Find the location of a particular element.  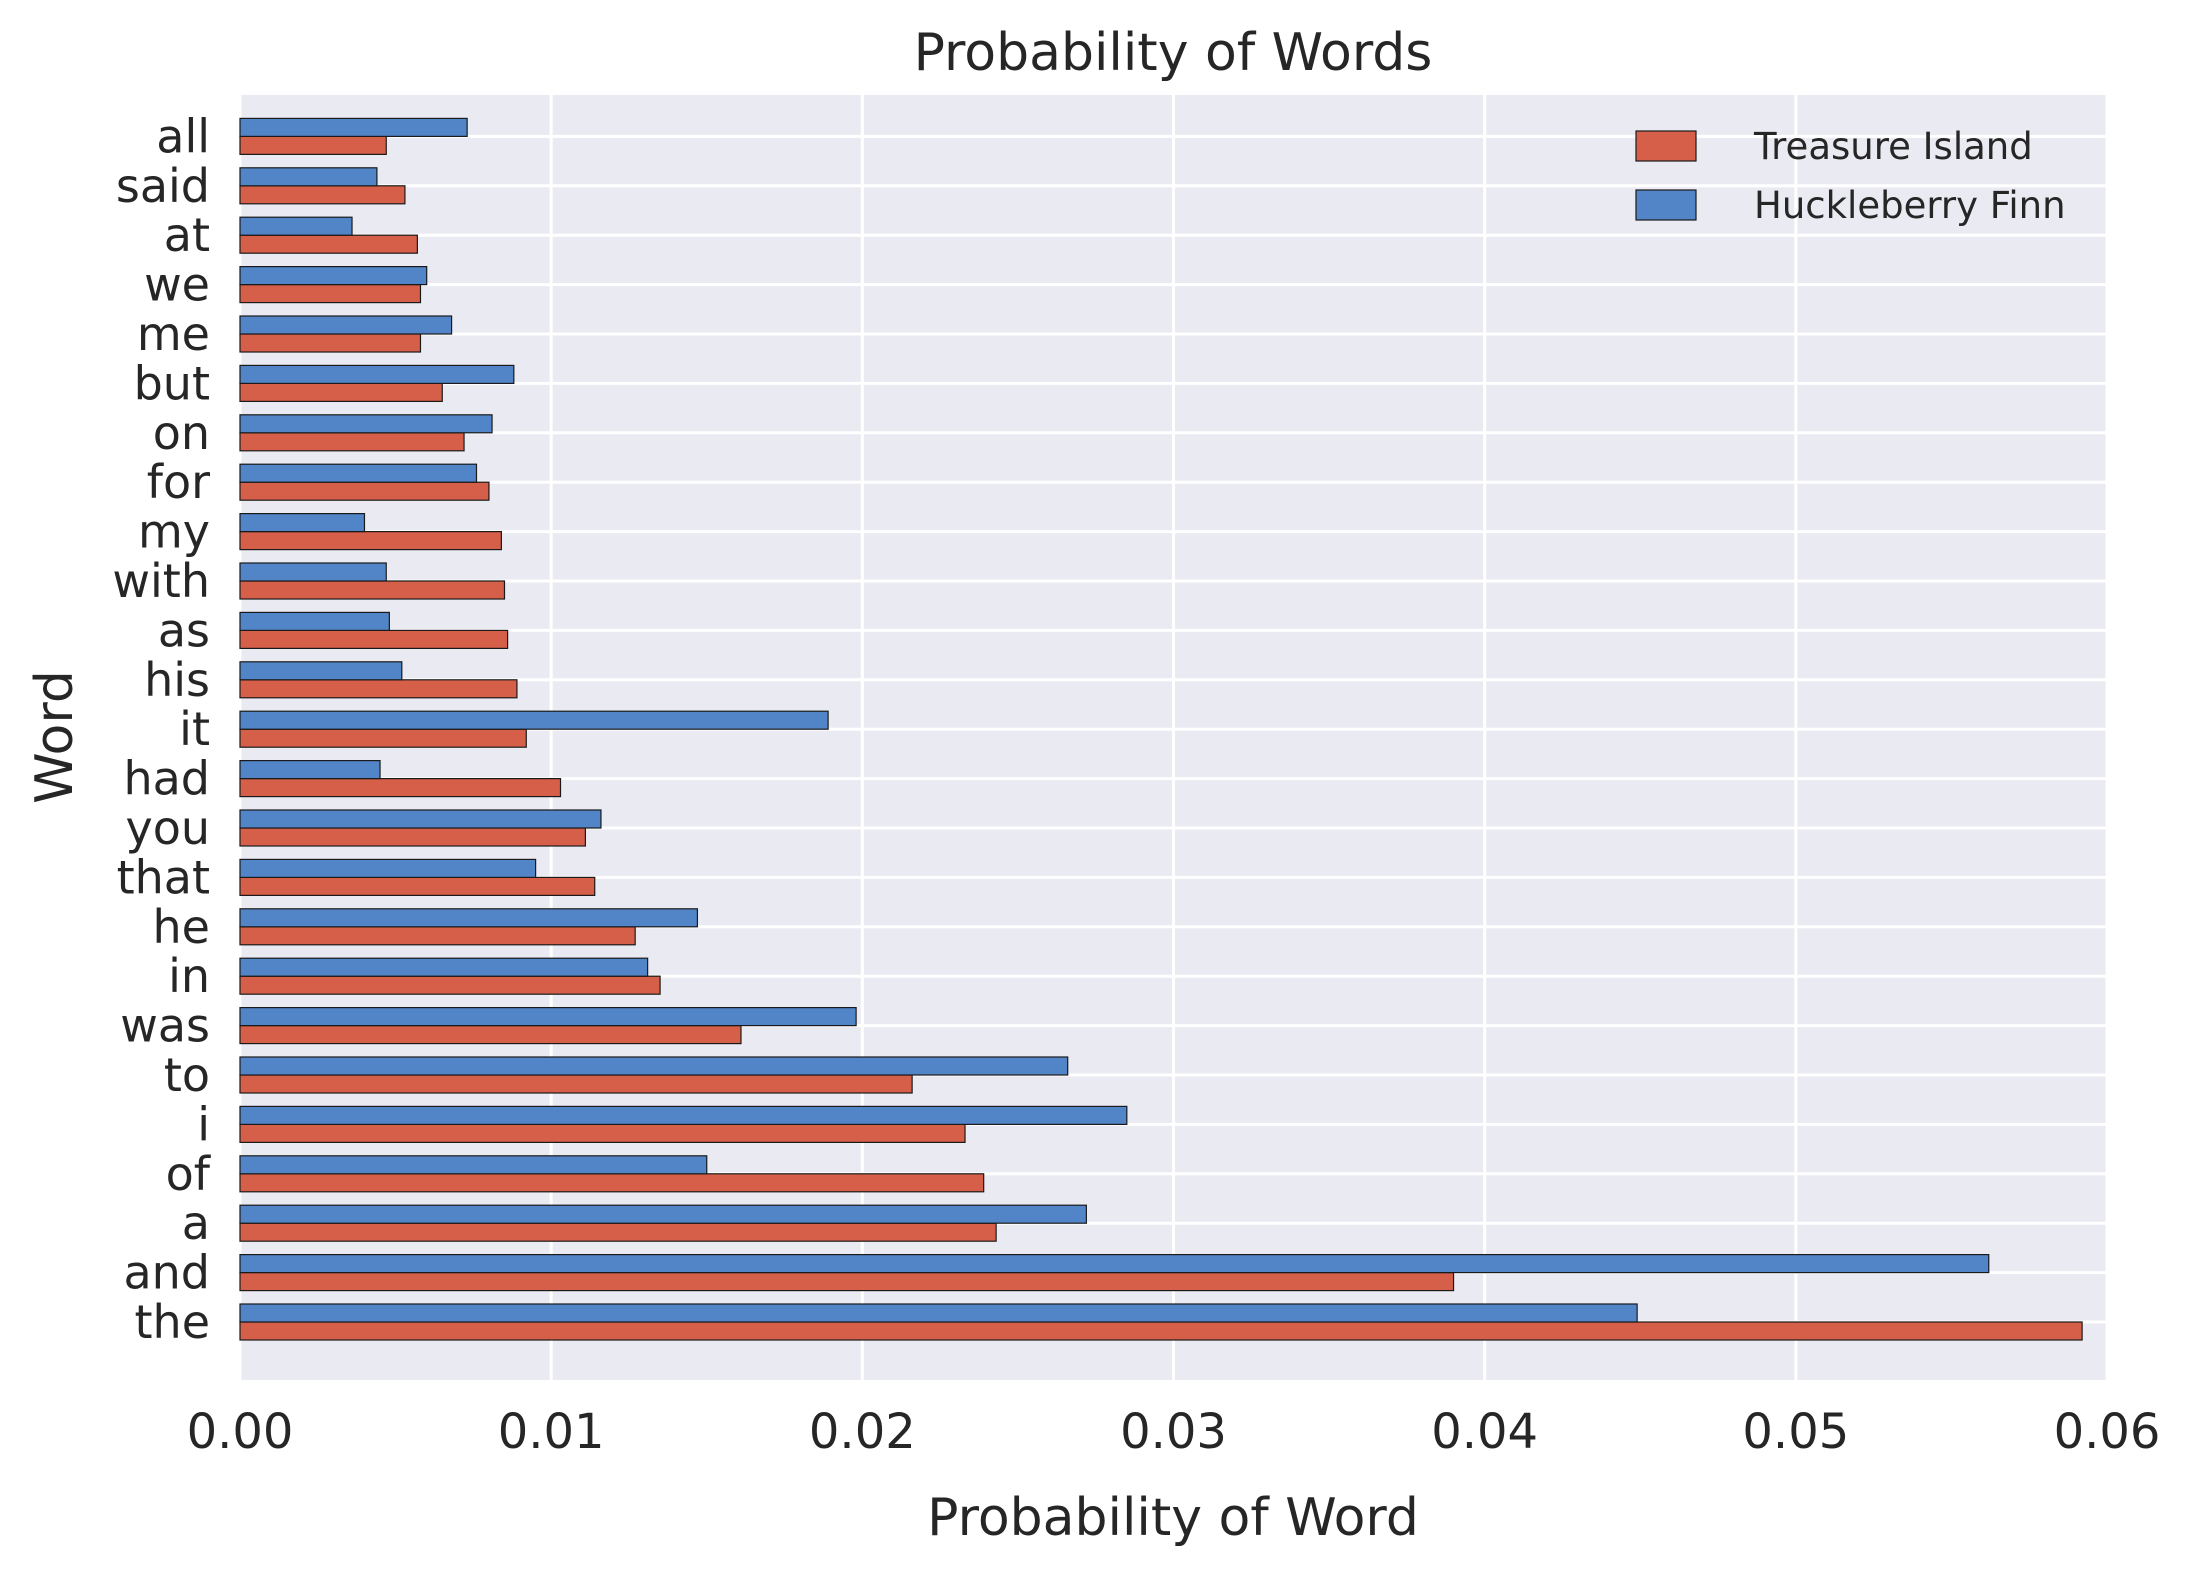

category-label: we is located at coordinates (177, 285).